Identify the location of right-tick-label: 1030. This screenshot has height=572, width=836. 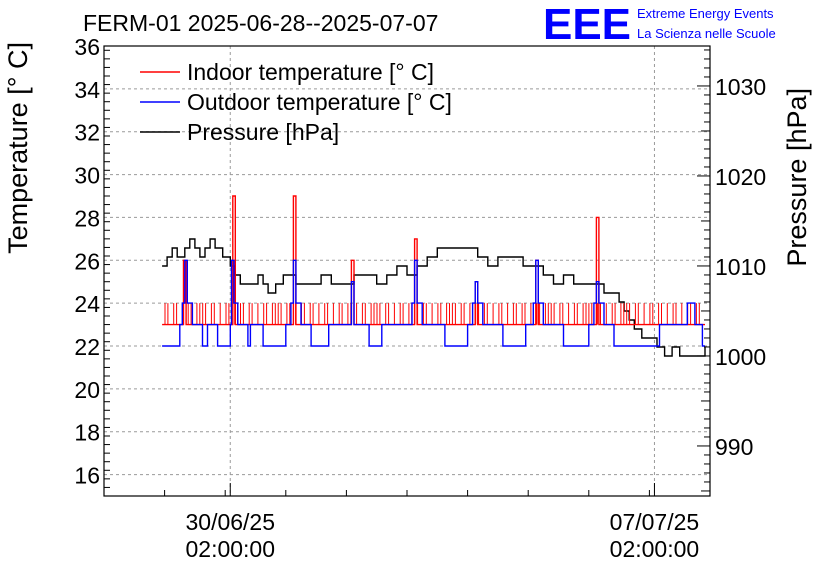
(740, 87).